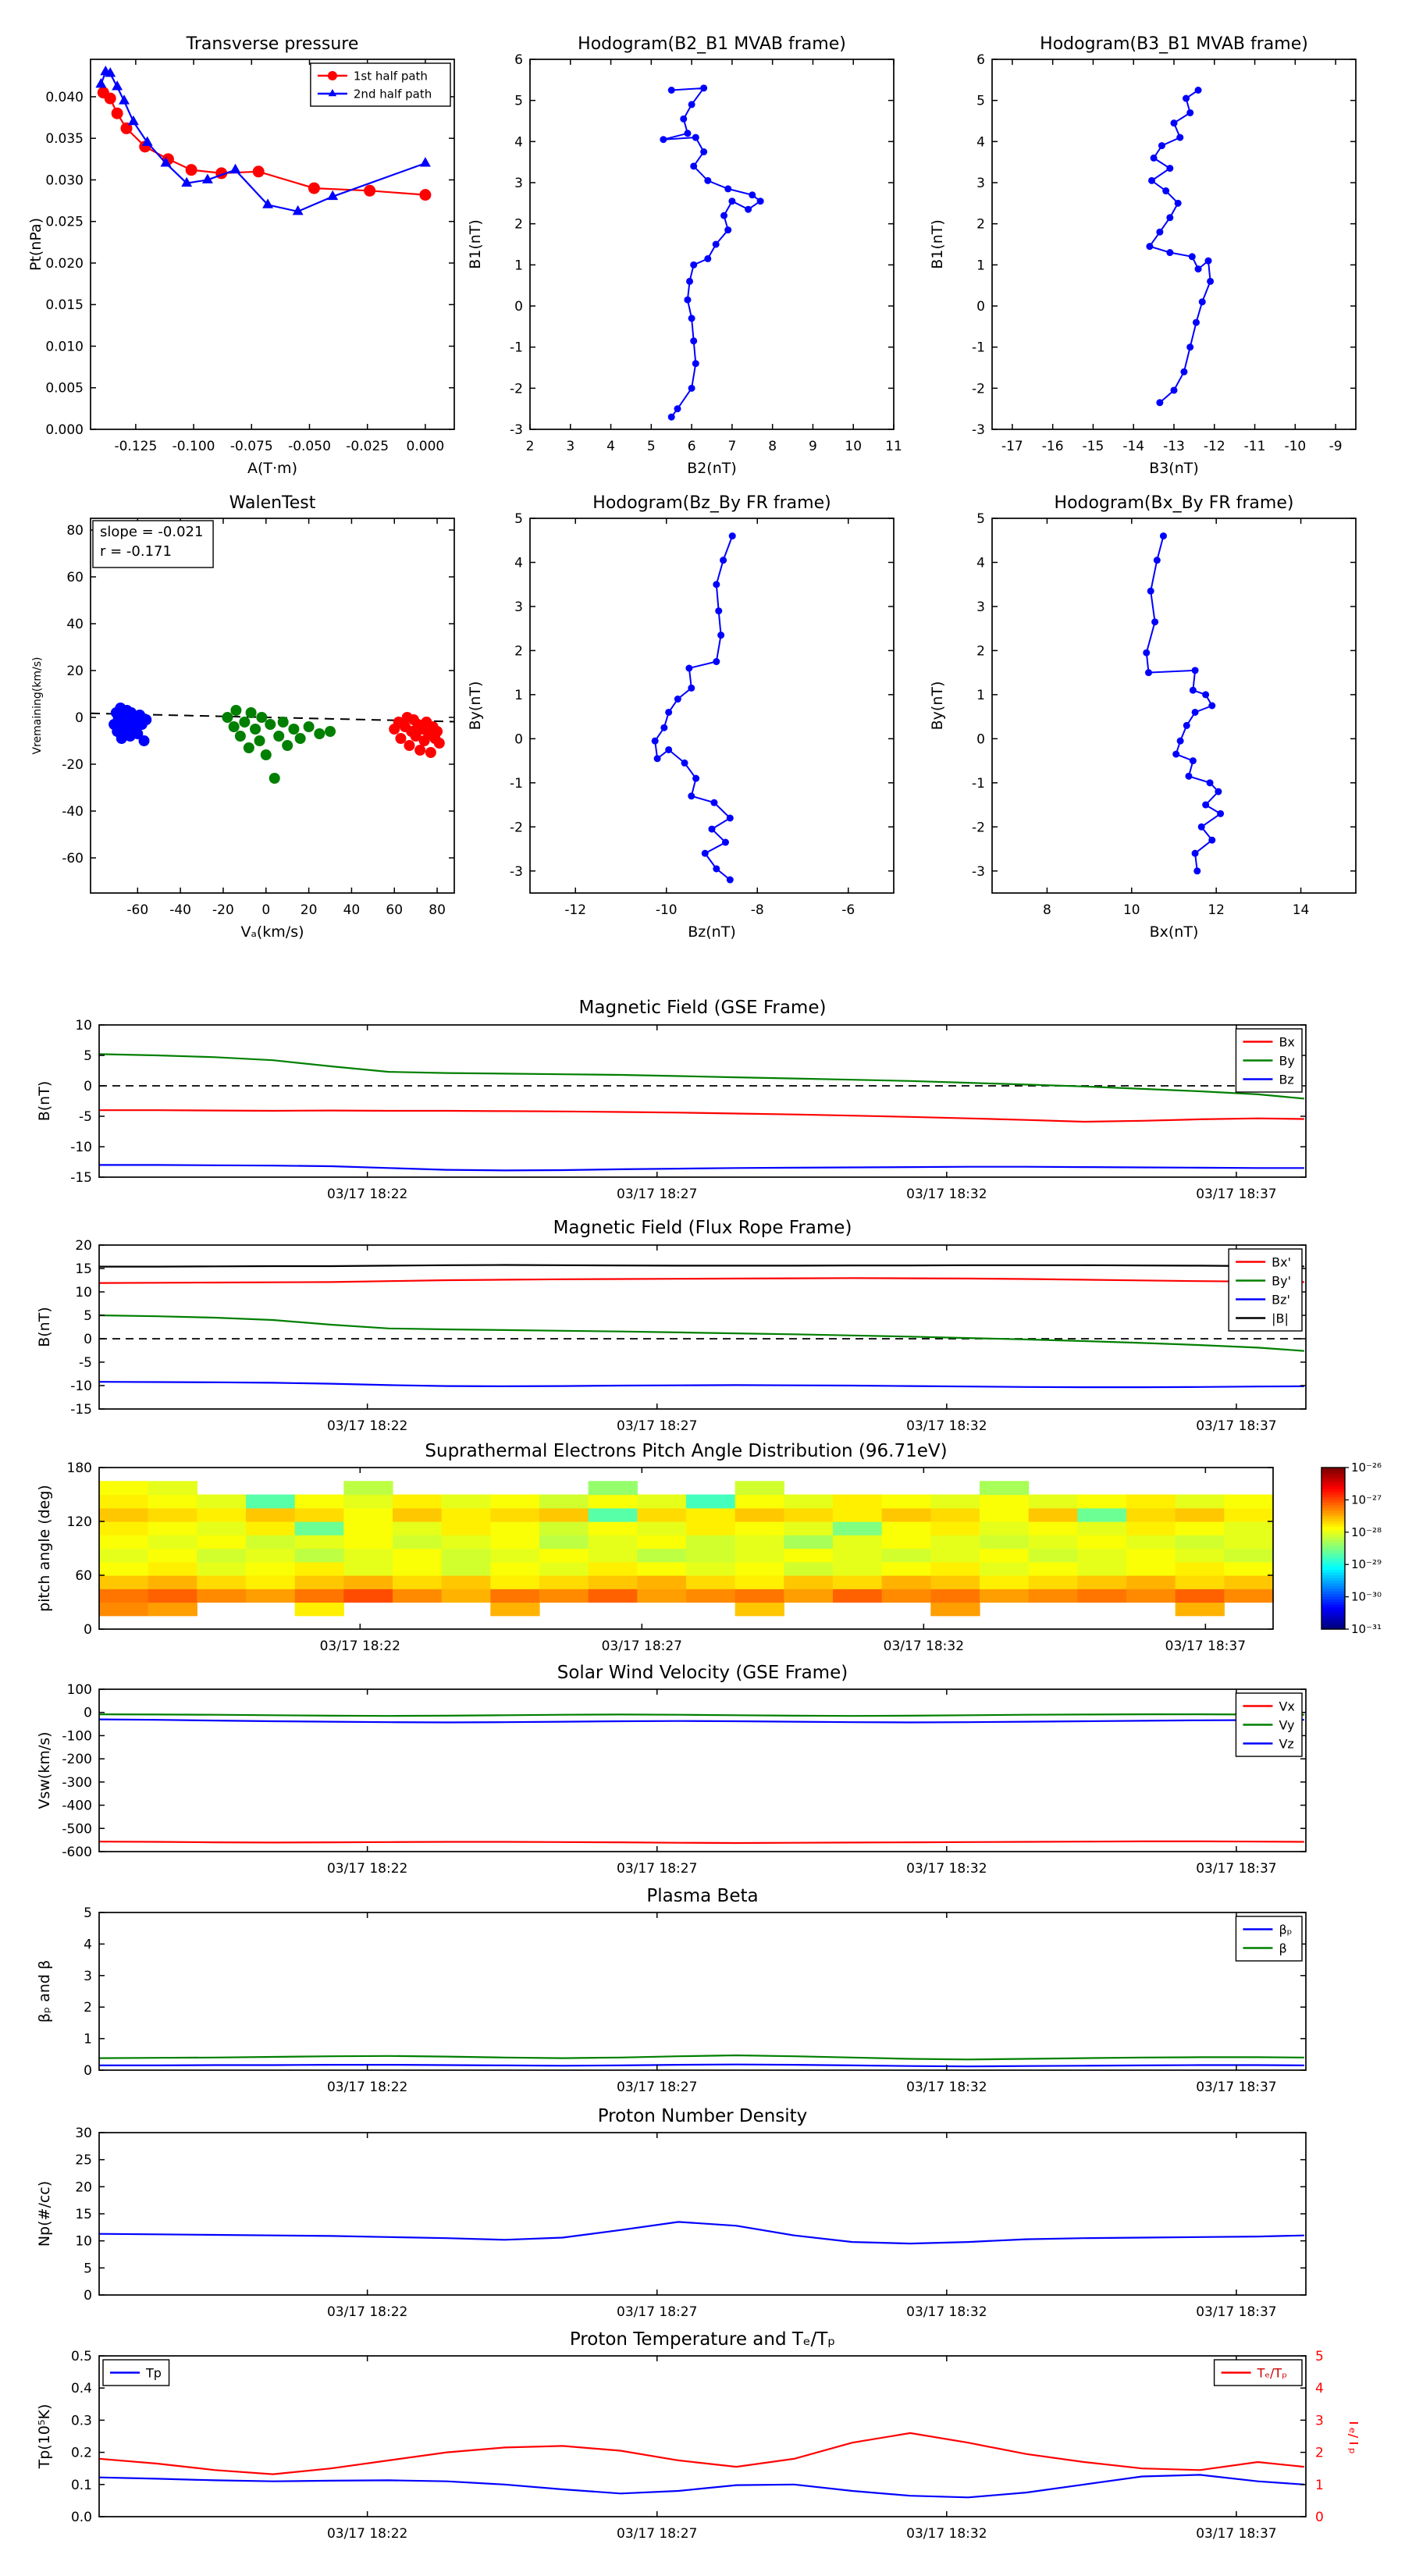  I want to click on y-tick-label: 0.005, so click(64, 389).